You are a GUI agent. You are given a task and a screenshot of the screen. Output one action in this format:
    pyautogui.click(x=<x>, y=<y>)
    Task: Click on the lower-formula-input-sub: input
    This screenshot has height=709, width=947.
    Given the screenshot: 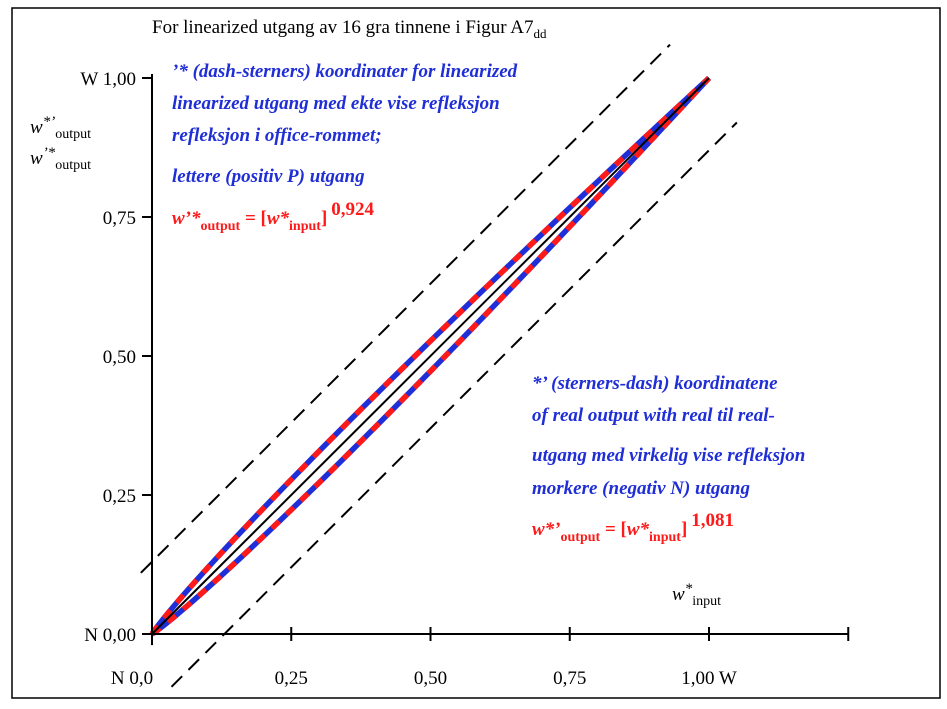 What is the action you would take?
    pyautogui.click(x=665, y=537)
    